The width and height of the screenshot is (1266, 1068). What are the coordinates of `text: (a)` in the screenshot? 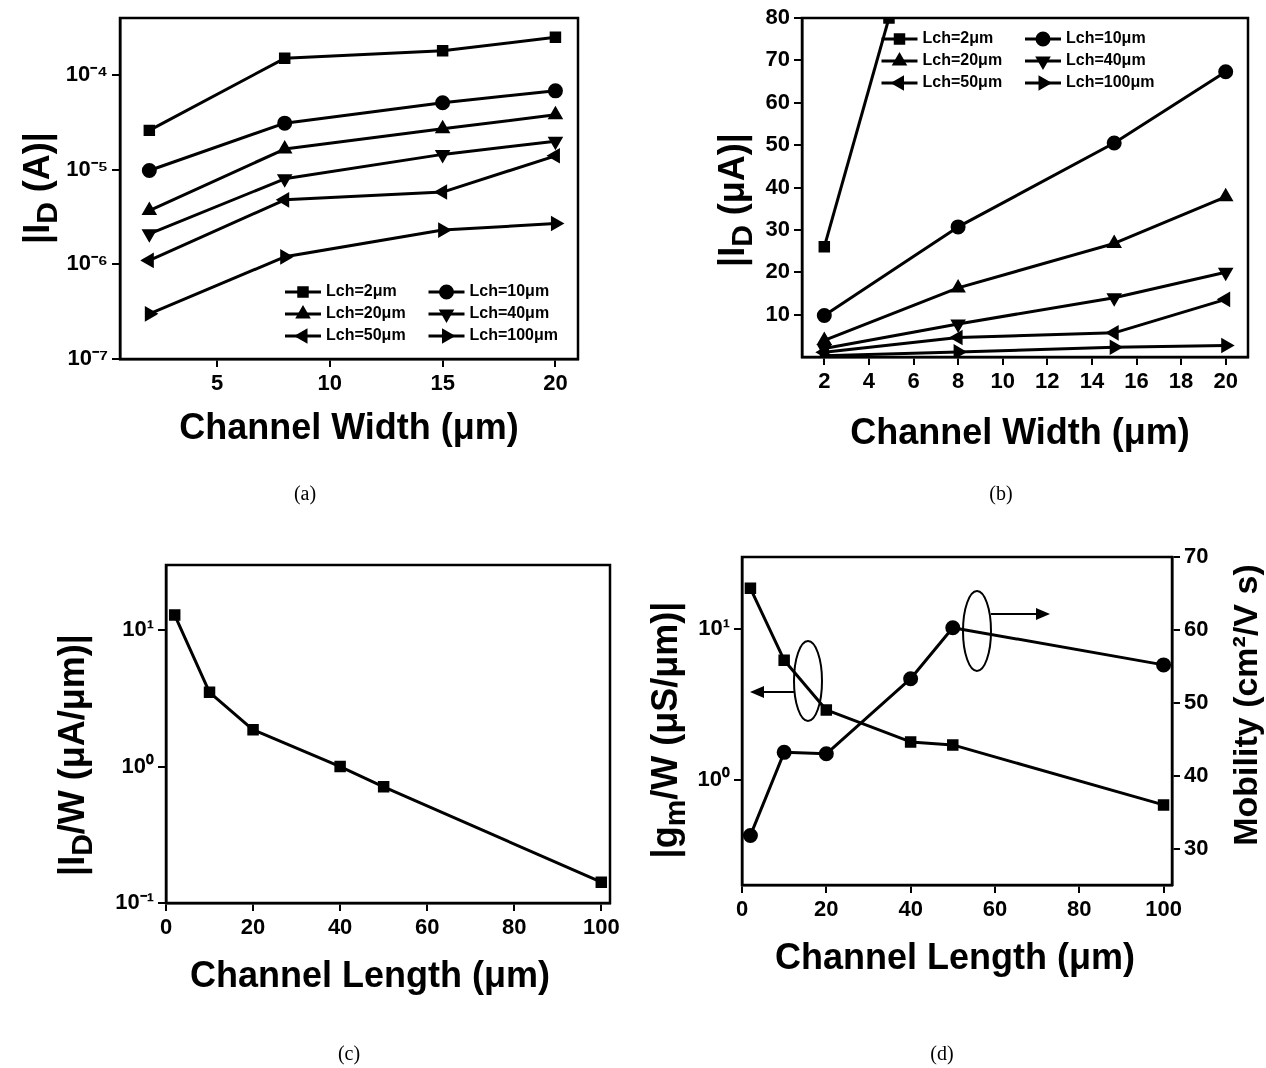 It's located at (305, 493).